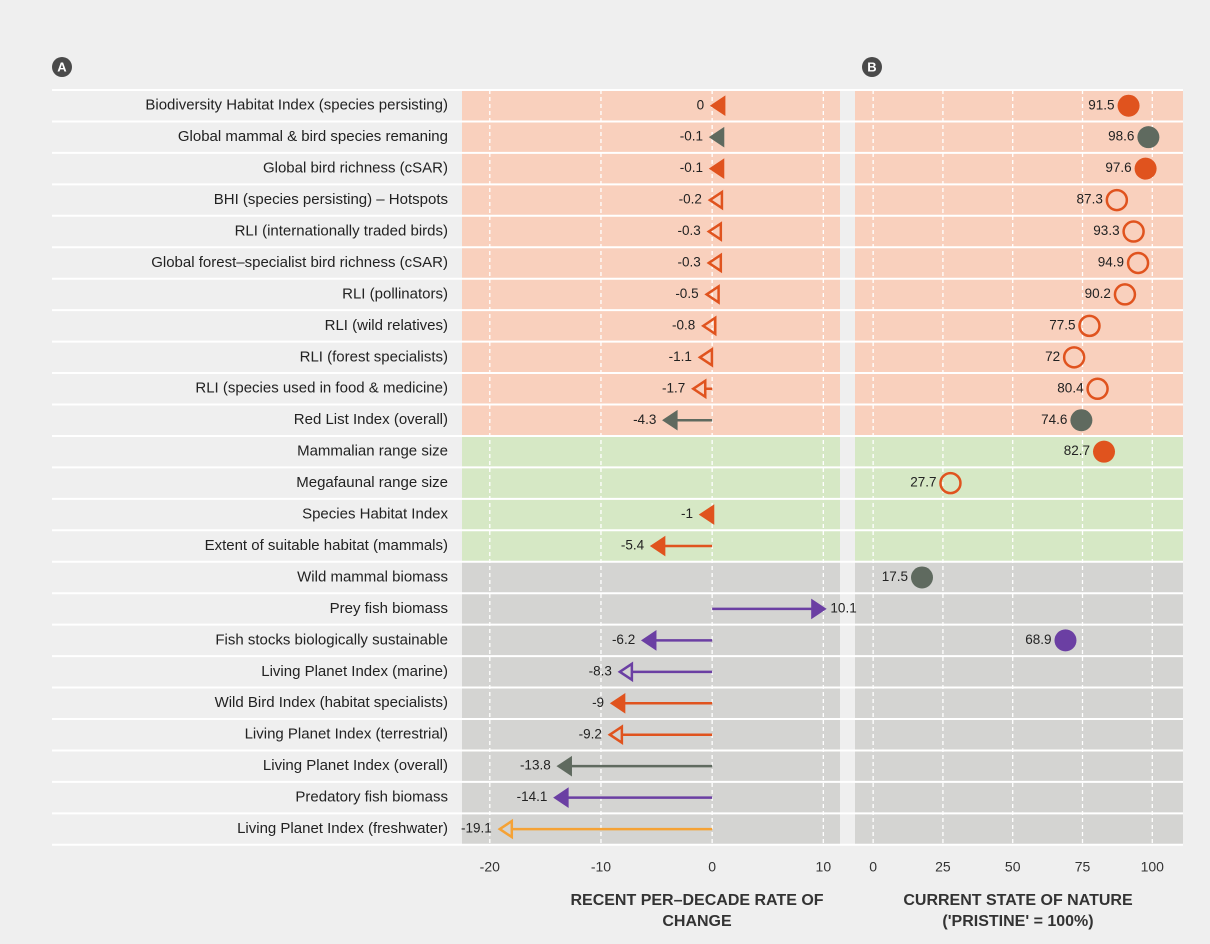 This screenshot has width=1210, height=944. I want to click on category-label: Living Planet Index (marine), so click(354, 671).